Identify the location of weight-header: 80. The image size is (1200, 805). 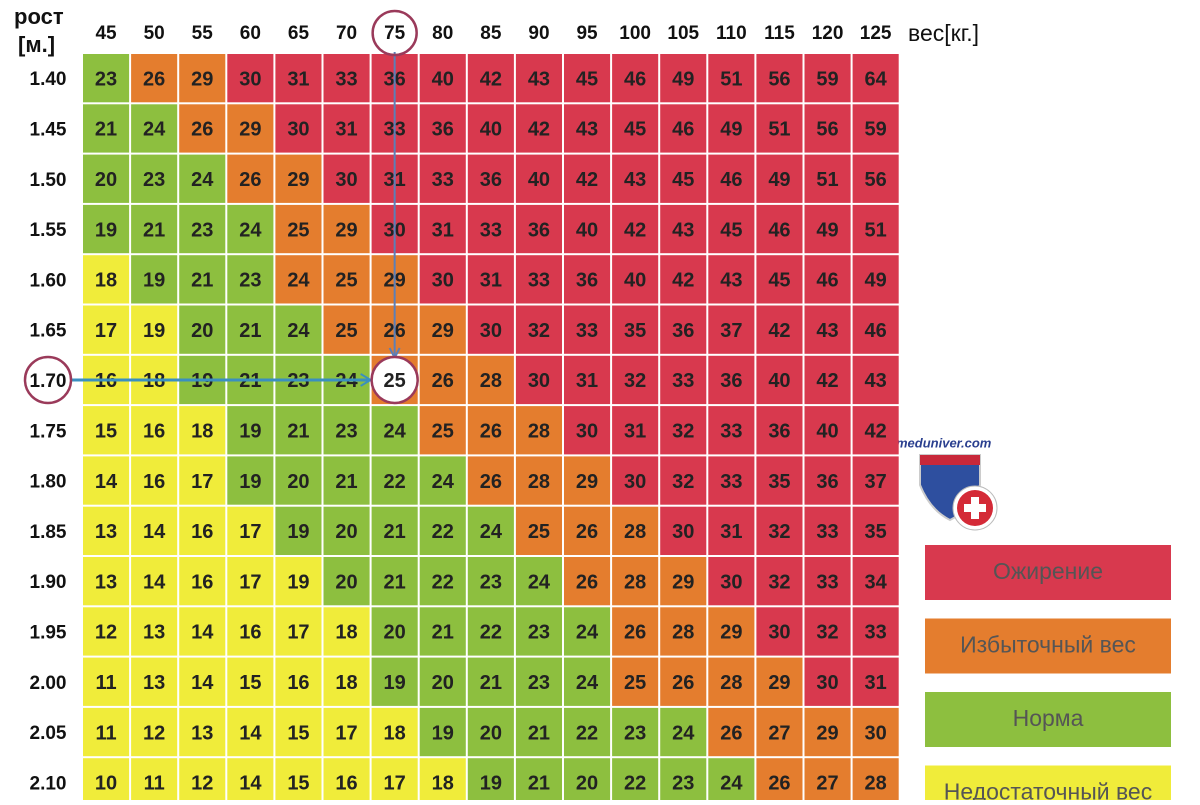
(442, 33).